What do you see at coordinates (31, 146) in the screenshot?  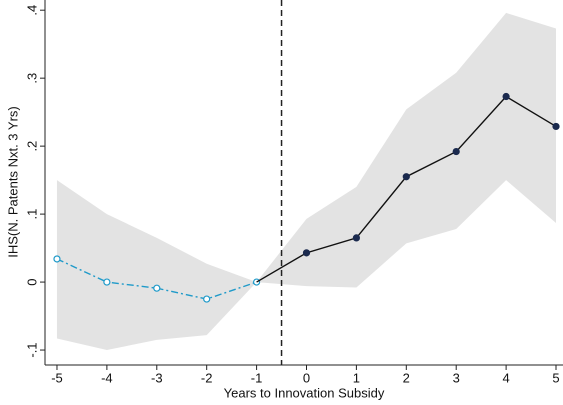 I see `y-tick-label: .2` at bounding box center [31, 146].